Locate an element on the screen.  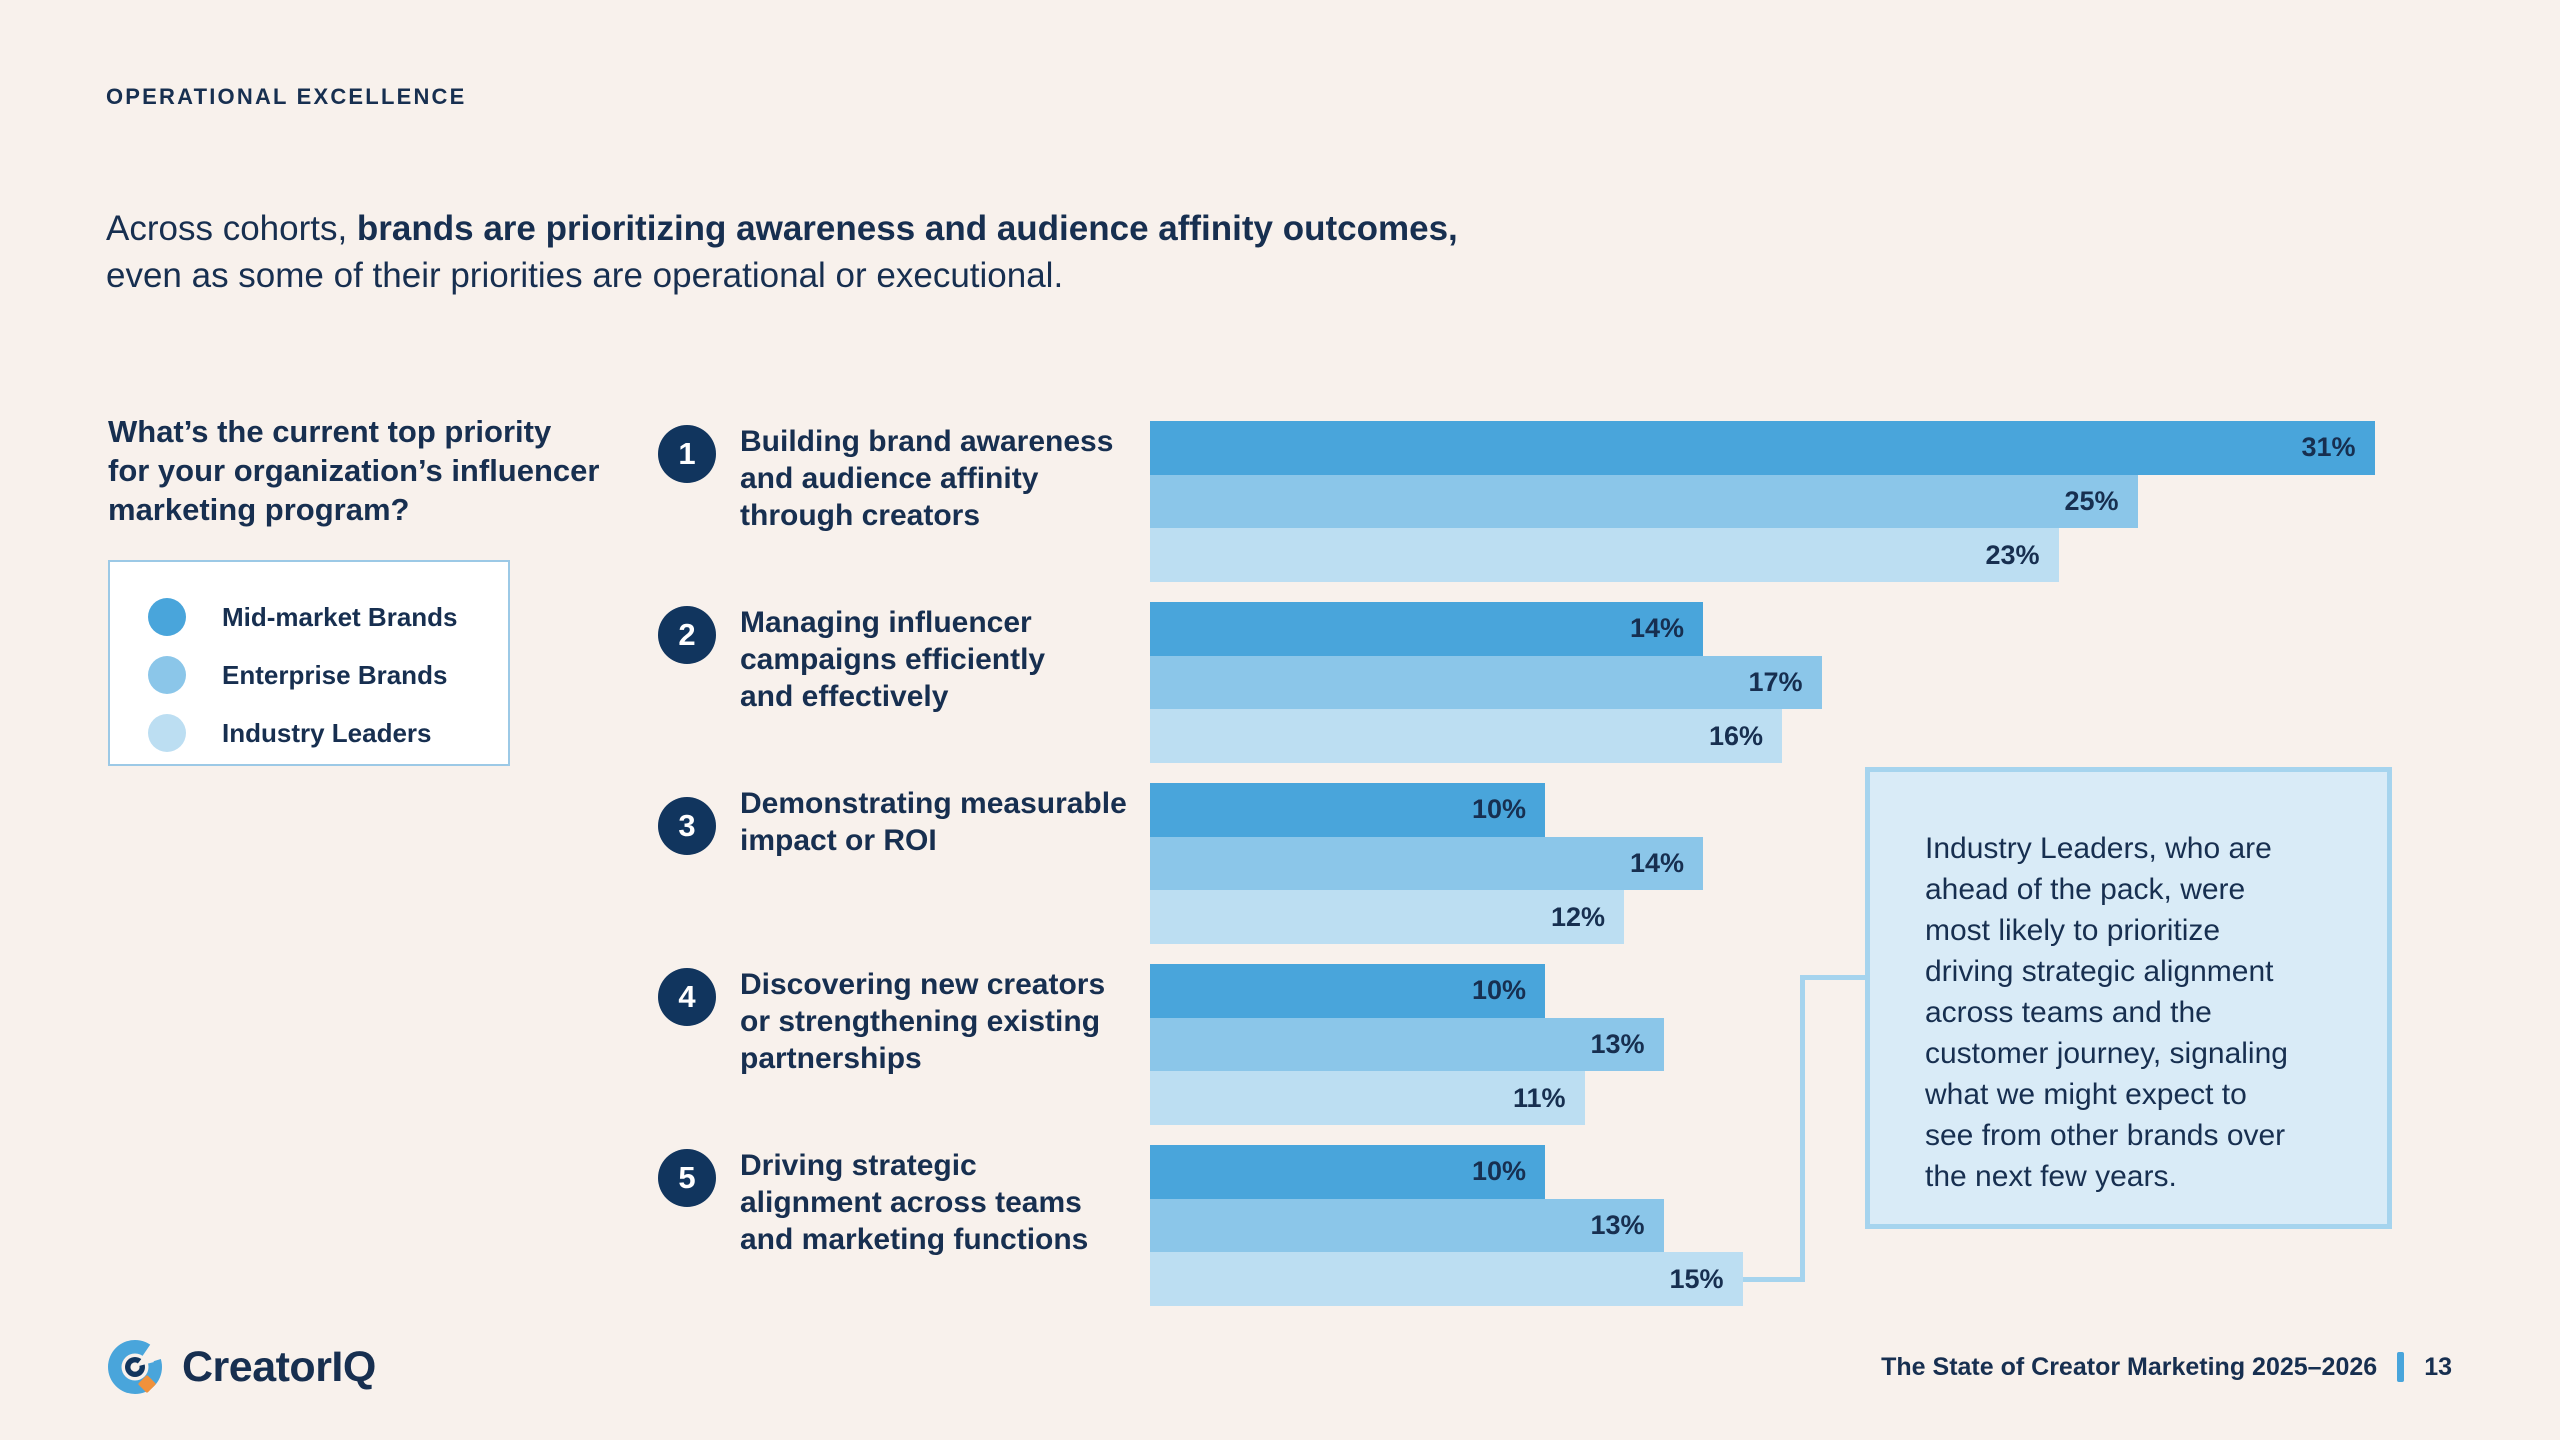
page-number: 13 is located at coordinates (2438, 1366).